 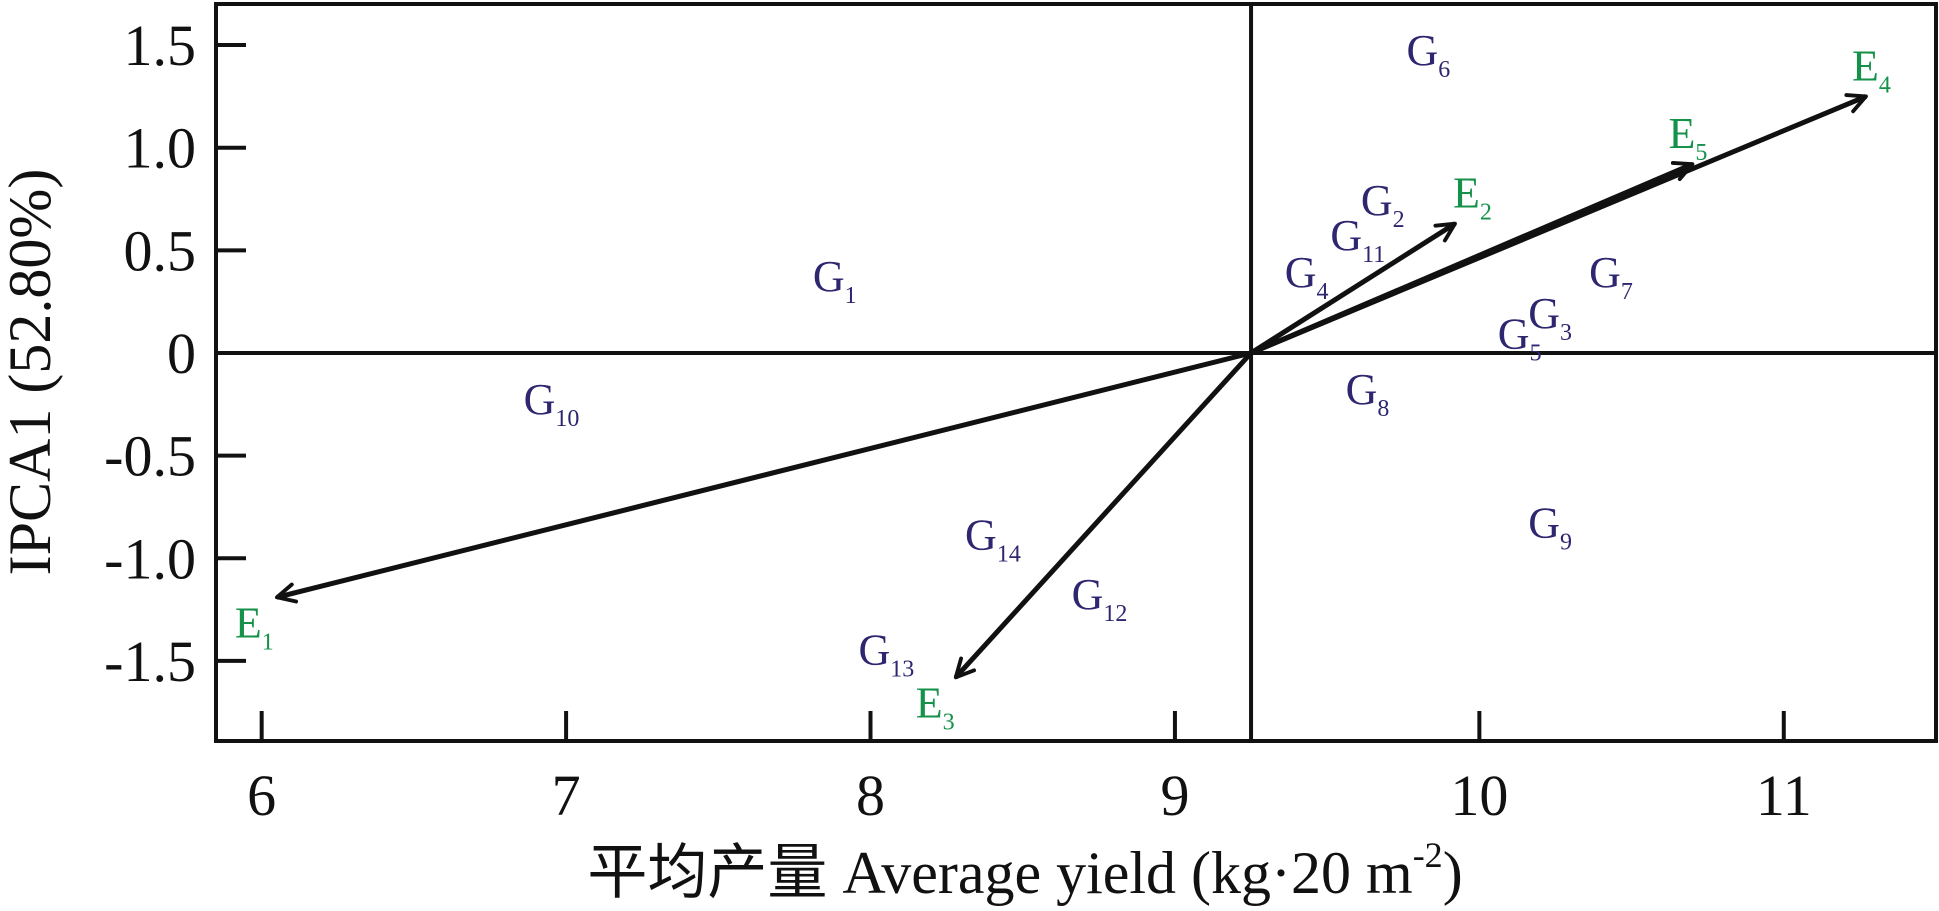 I want to click on genotype-label-g2: G2, so click(x=1383, y=204).